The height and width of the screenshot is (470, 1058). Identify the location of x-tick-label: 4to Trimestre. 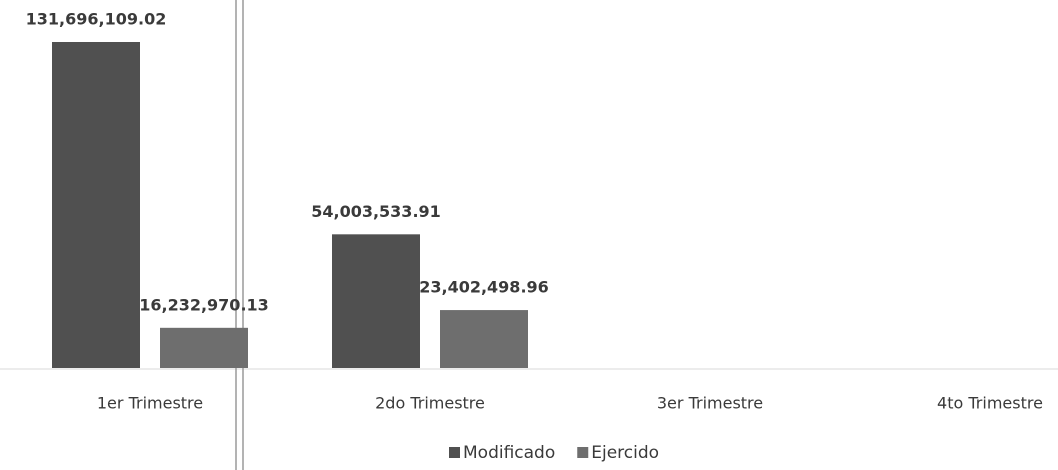
(990, 403).